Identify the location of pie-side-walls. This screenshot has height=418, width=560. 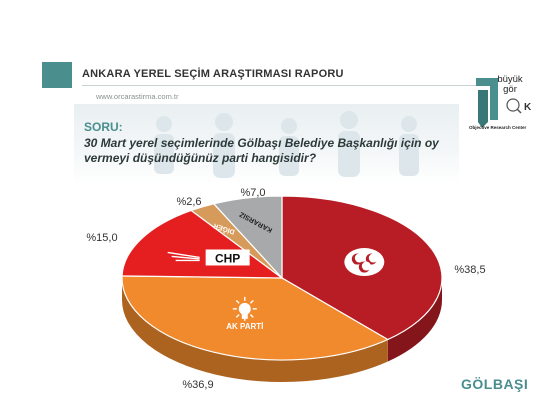
(282, 330).